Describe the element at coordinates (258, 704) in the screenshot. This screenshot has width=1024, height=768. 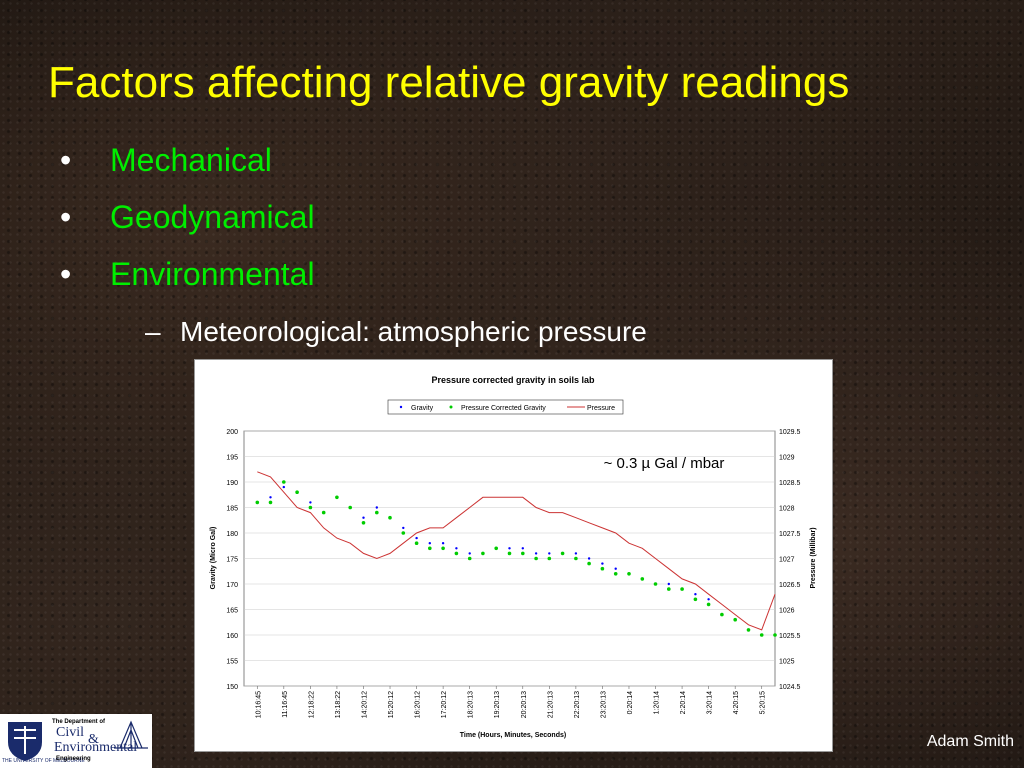
I see `x-tick-label: 10:16:45` at that location.